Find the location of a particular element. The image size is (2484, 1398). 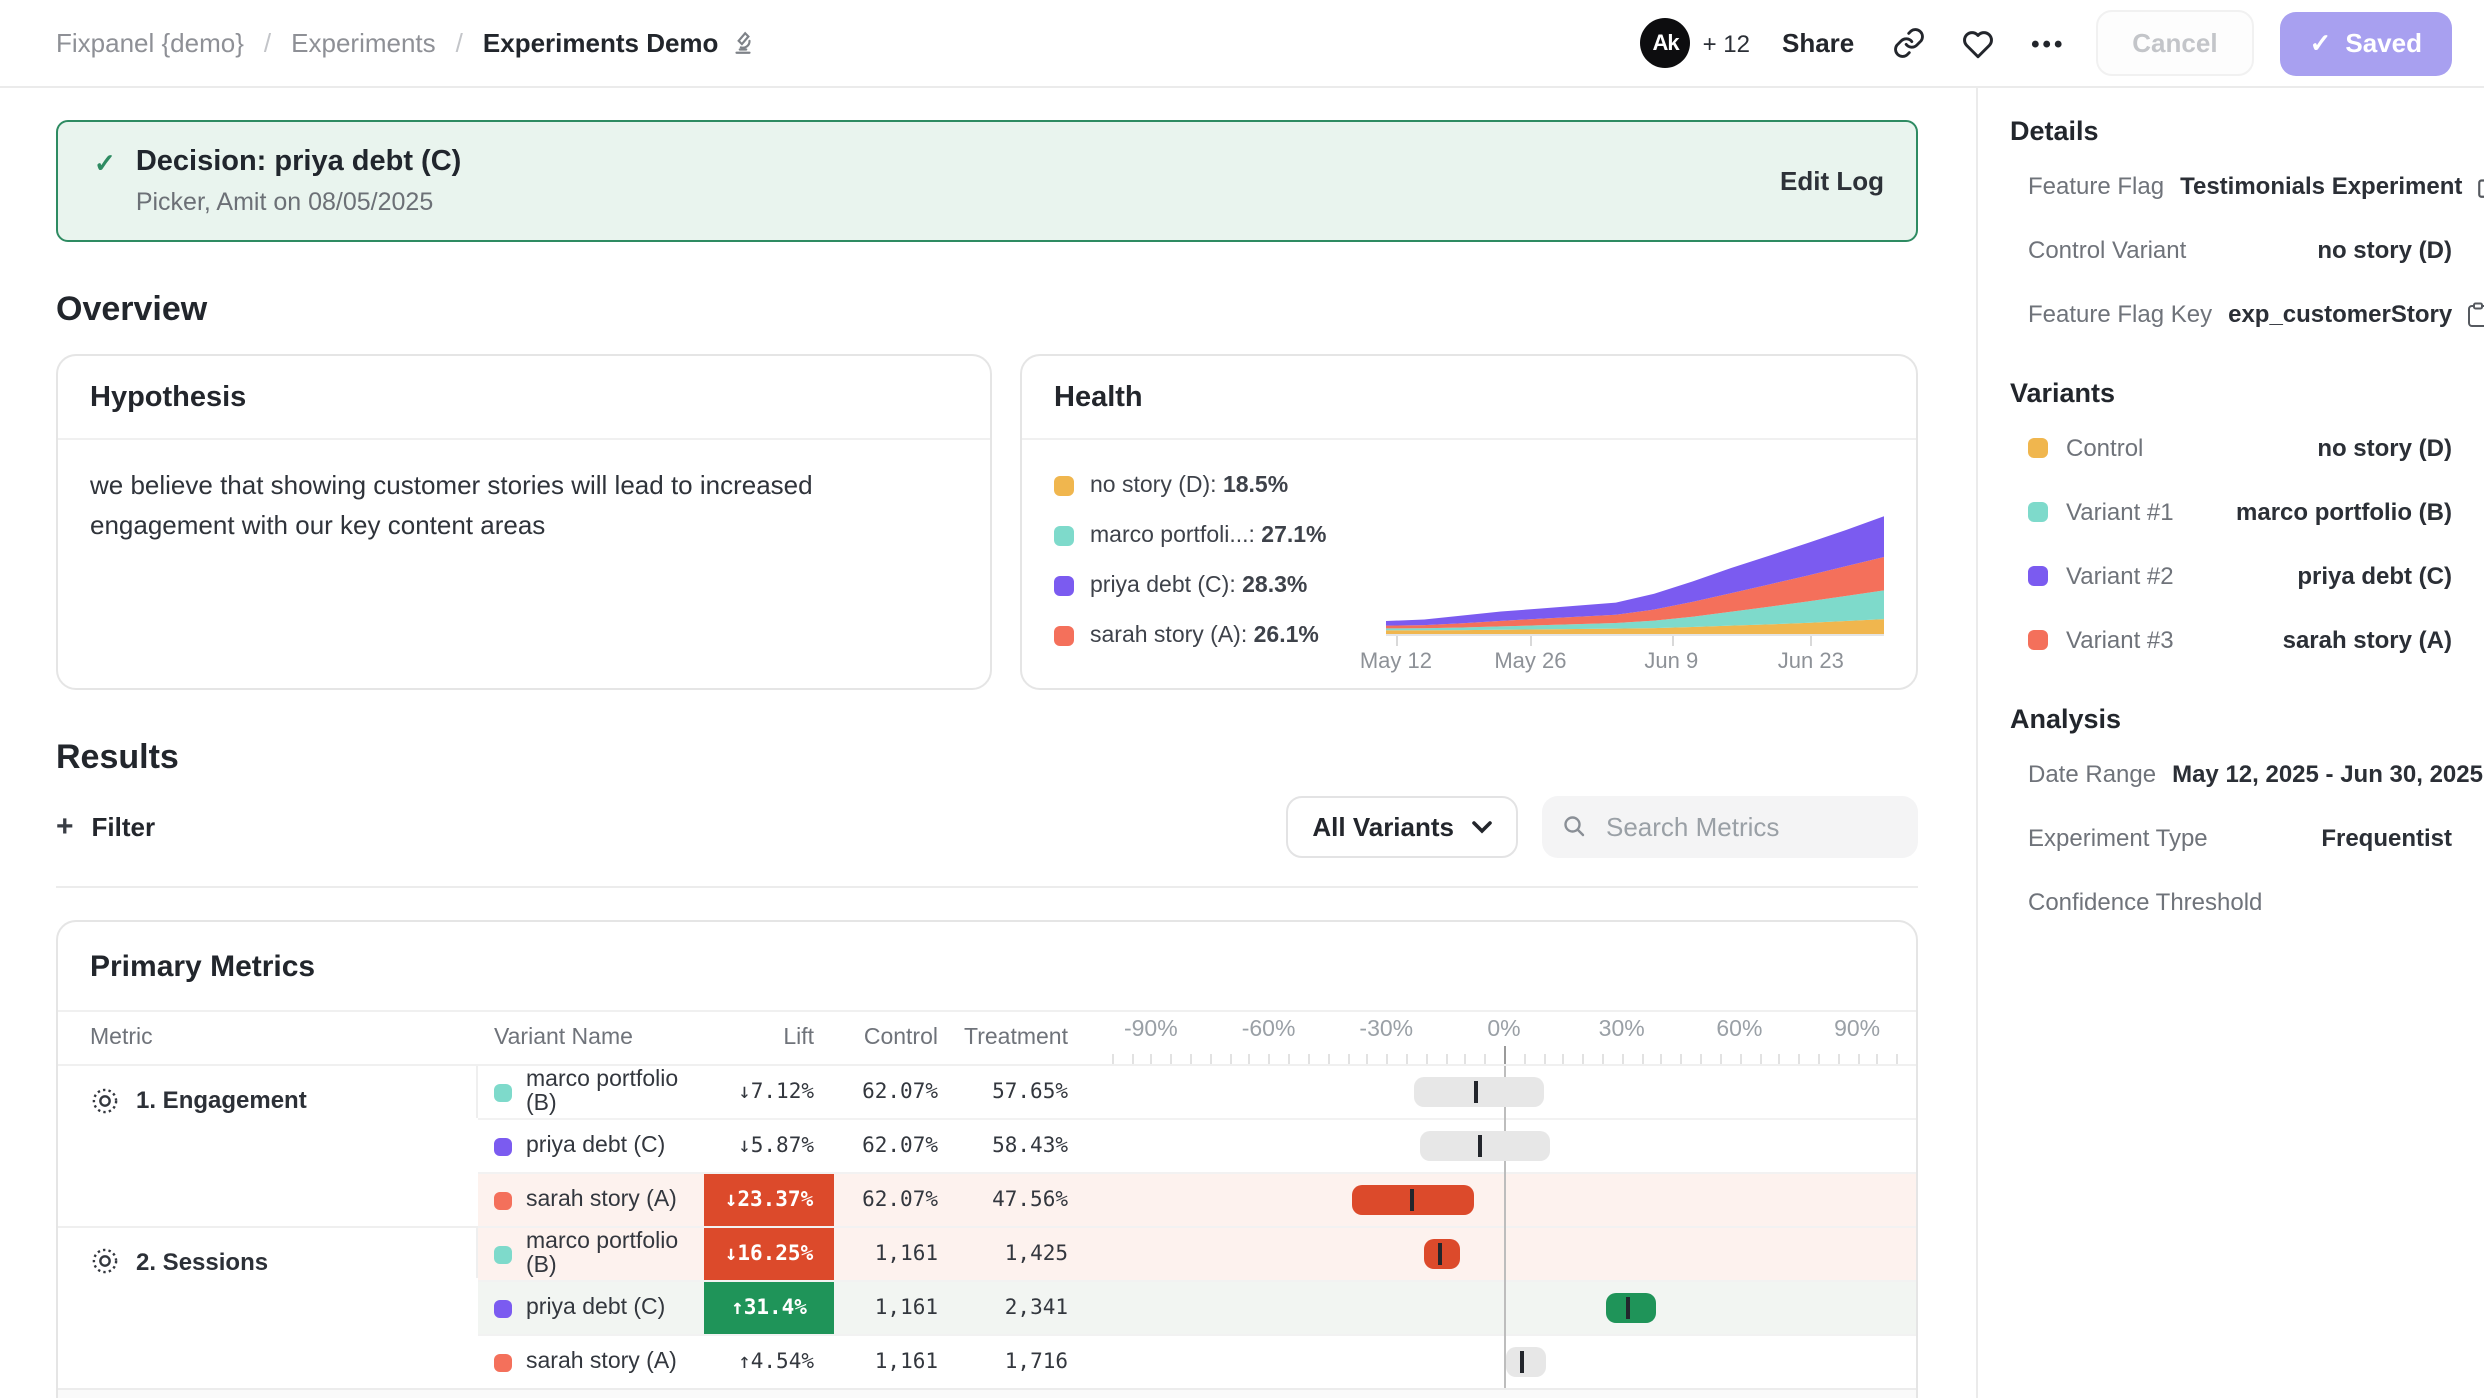

add-metric-button: + Add is located at coordinates (987, 1393).